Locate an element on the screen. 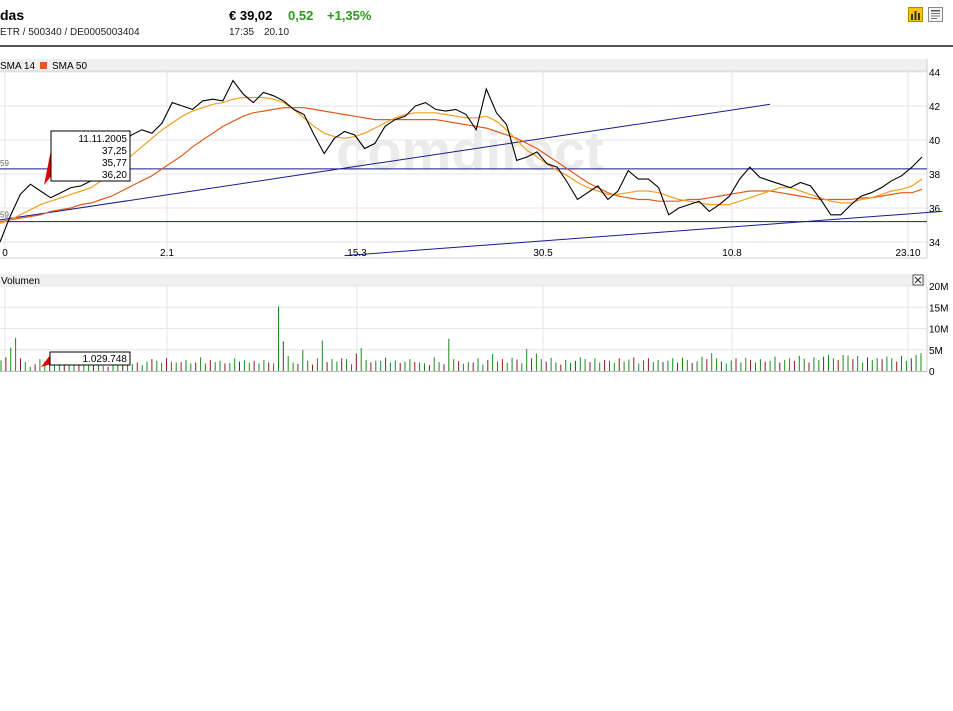 This screenshot has height=711, width=953. legend-bar is located at coordinates (463, 65).